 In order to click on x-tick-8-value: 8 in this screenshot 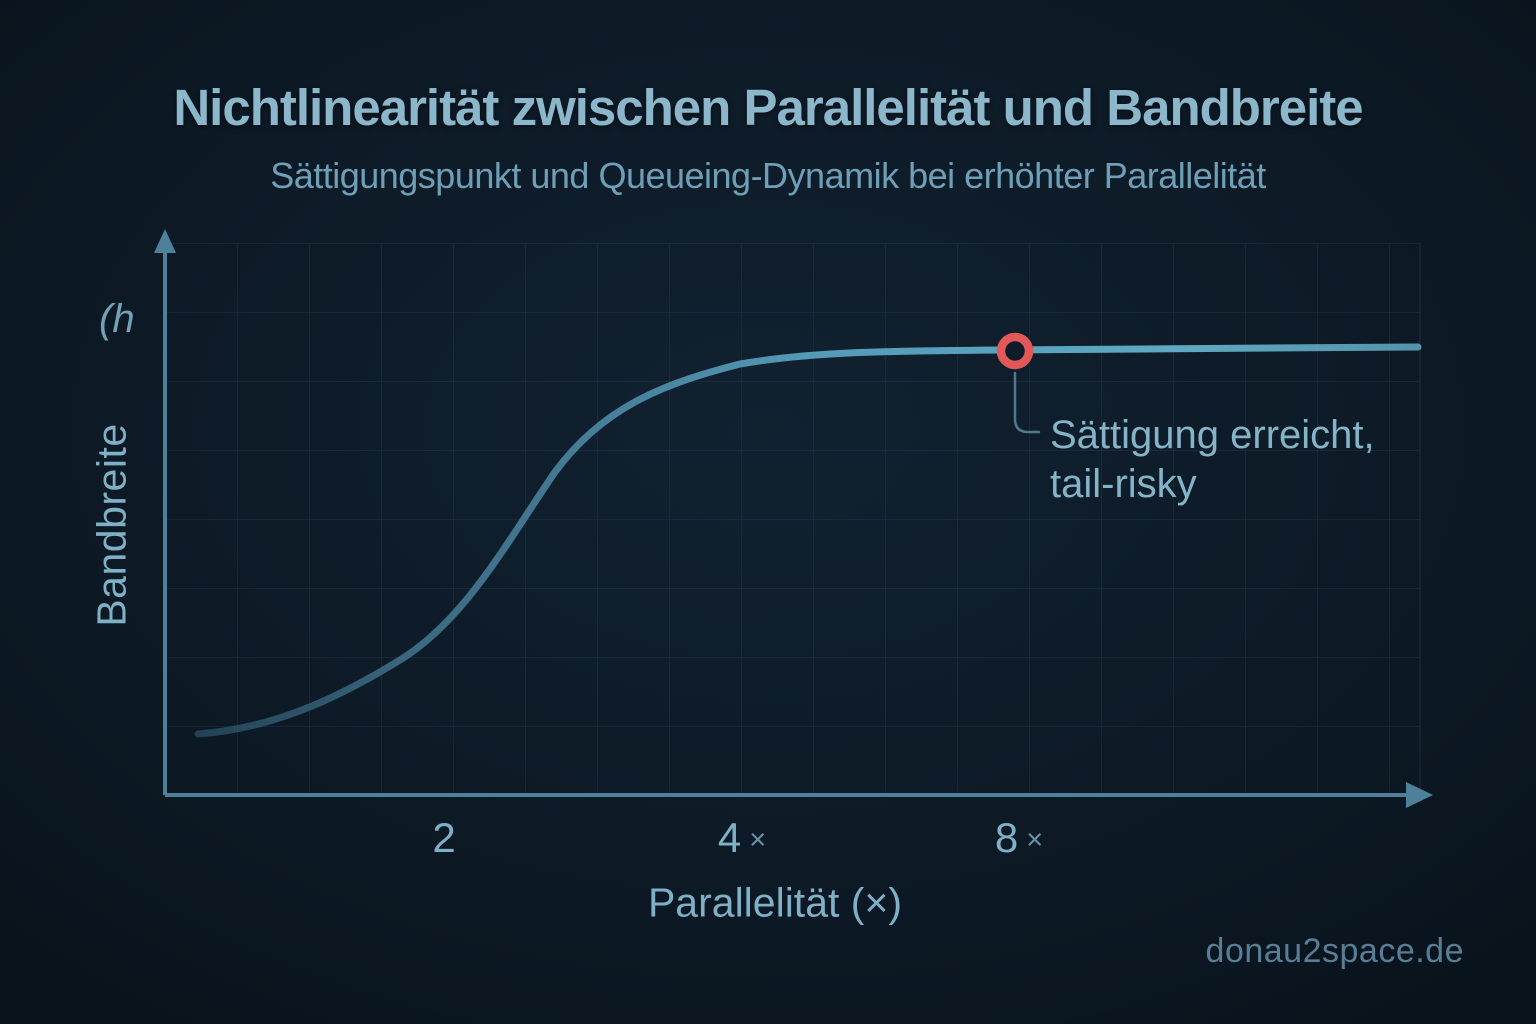, I will do `click(1006, 837)`.